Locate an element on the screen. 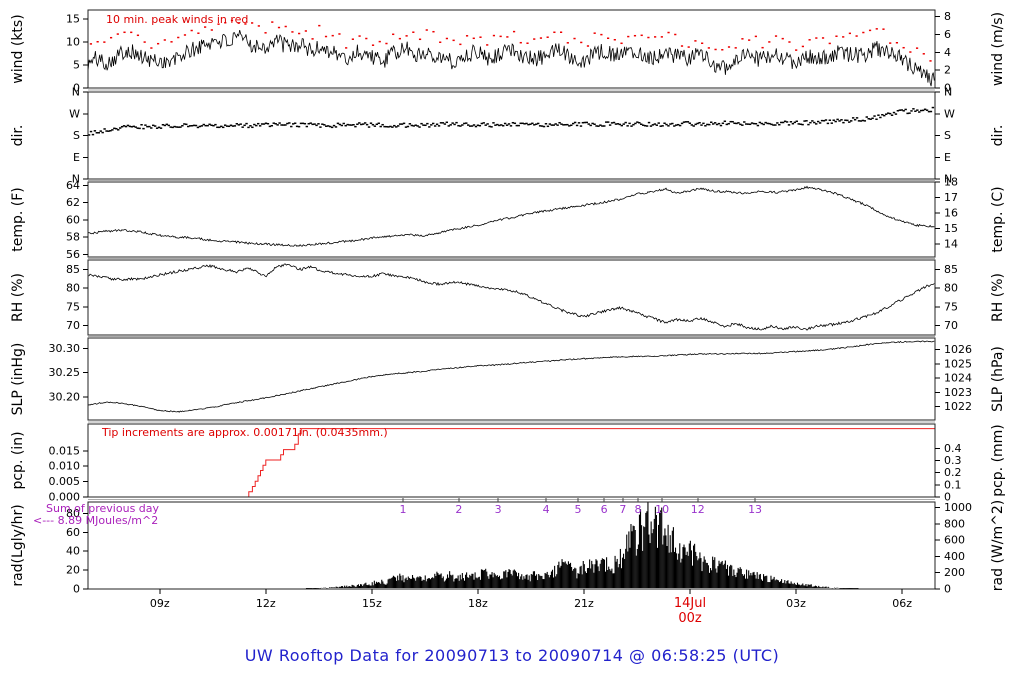 The width and height of the screenshot is (1024, 700). rad-sum-label: 10 is located at coordinates (662, 509).